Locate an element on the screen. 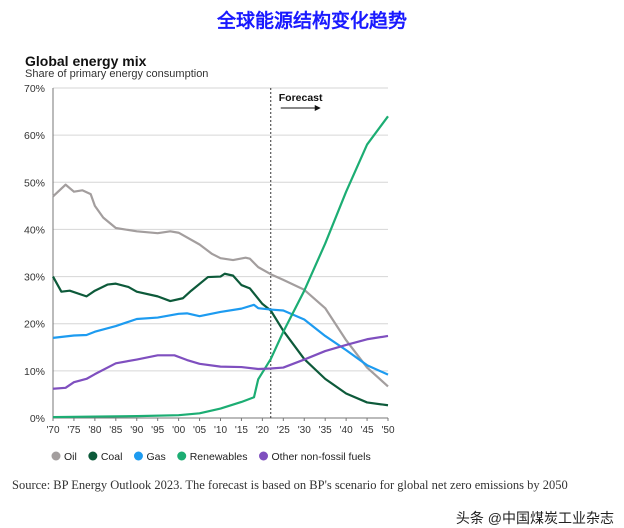 This screenshot has width=624, height=528. legend-label: Oil is located at coordinates (70, 457).